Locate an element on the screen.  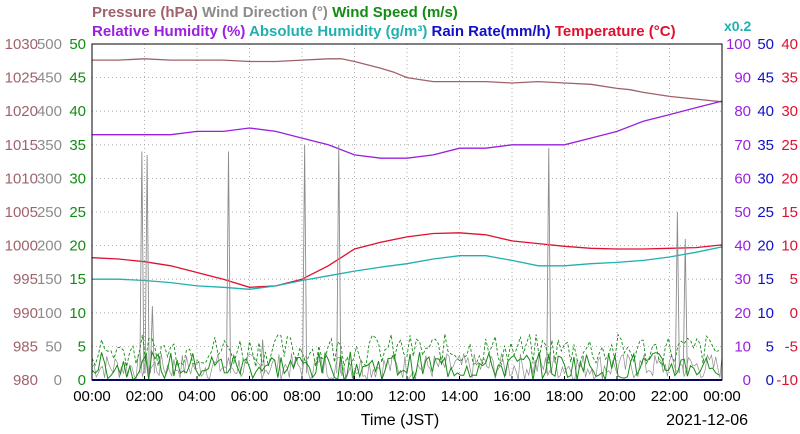
legend-entry-wind_dir: Wind Direction (°) is located at coordinates (263, 12).